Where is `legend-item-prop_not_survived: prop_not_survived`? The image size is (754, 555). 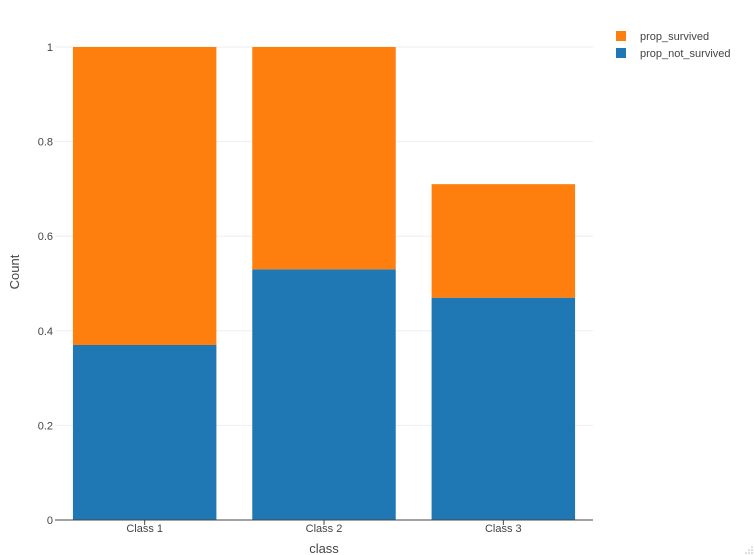
legend-item-prop_not_survived: prop_not_survived is located at coordinates (673, 54).